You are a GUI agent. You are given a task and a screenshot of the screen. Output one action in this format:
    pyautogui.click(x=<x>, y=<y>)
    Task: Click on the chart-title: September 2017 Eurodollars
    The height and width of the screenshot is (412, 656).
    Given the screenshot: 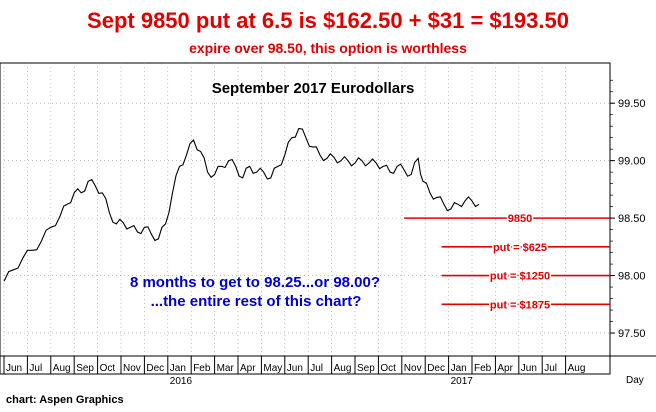 What is the action you would take?
    pyautogui.click(x=313, y=88)
    